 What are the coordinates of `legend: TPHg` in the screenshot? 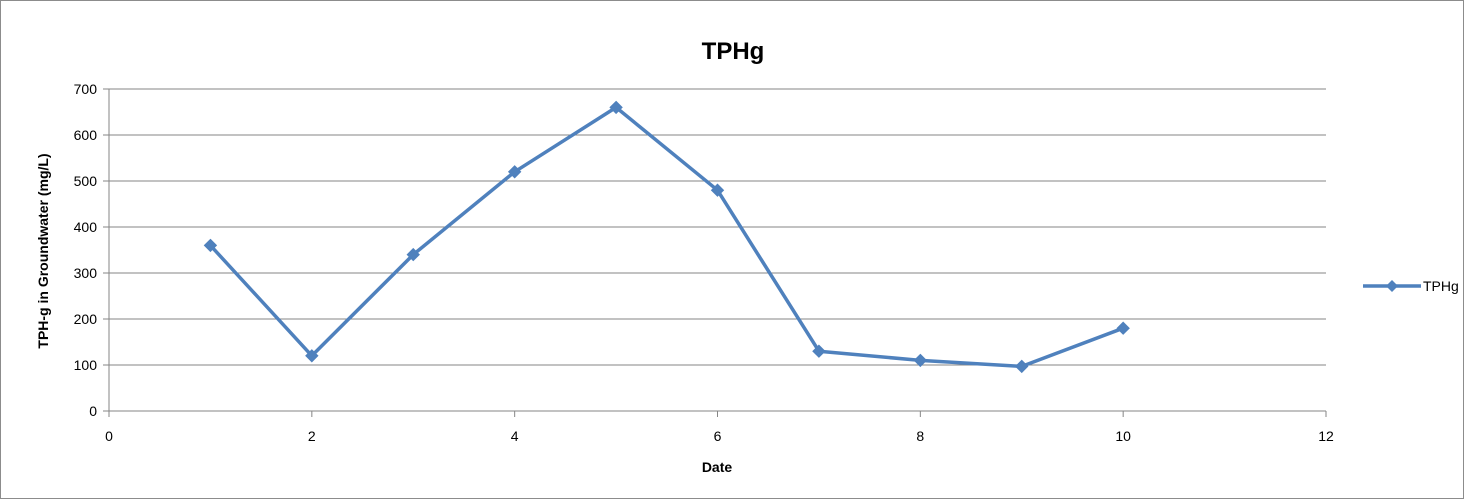 It's located at (1411, 286).